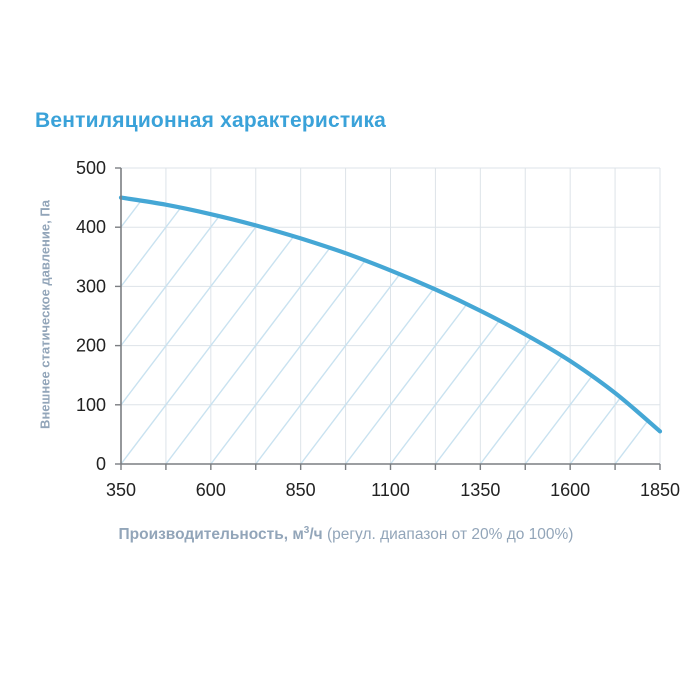 The image size is (700, 700). What do you see at coordinates (91, 168) in the screenshot?
I see `y-tick-label: 500` at bounding box center [91, 168].